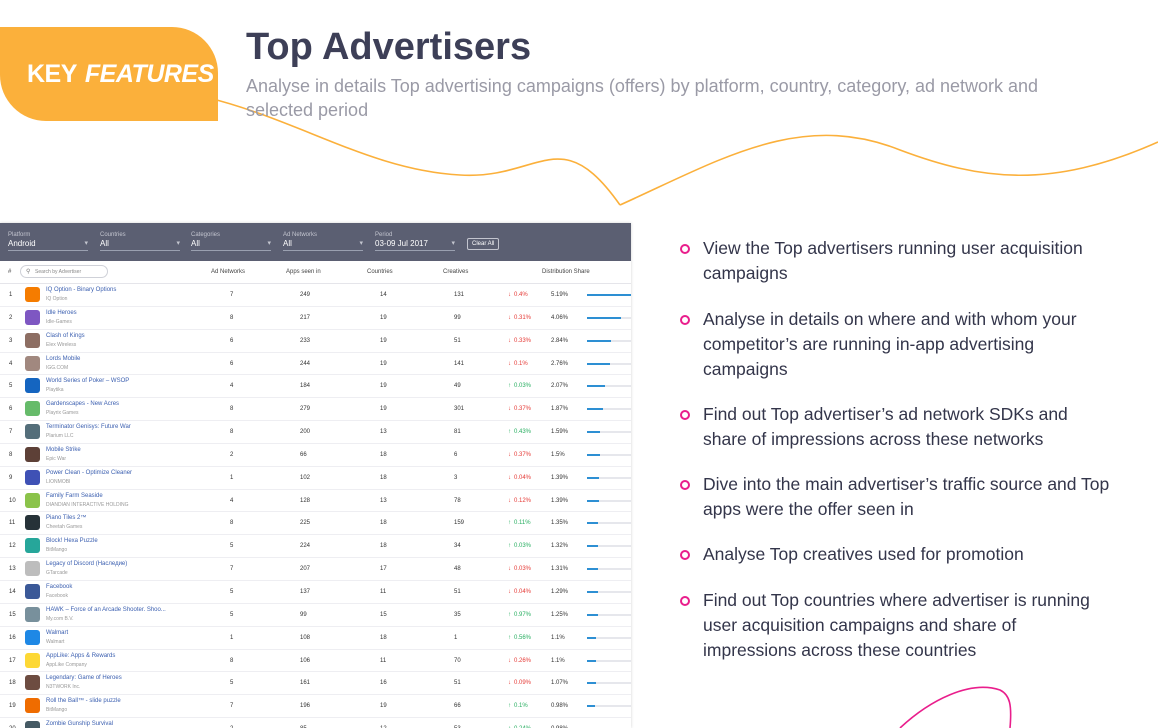 The image size is (1158, 728). What do you see at coordinates (315, 364) in the screenshot?
I see `table-row: 4 6 244 19 141 2.76% Lords Mobile IGG.COM ↓ 0.1%` at bounding box center [315, 364].